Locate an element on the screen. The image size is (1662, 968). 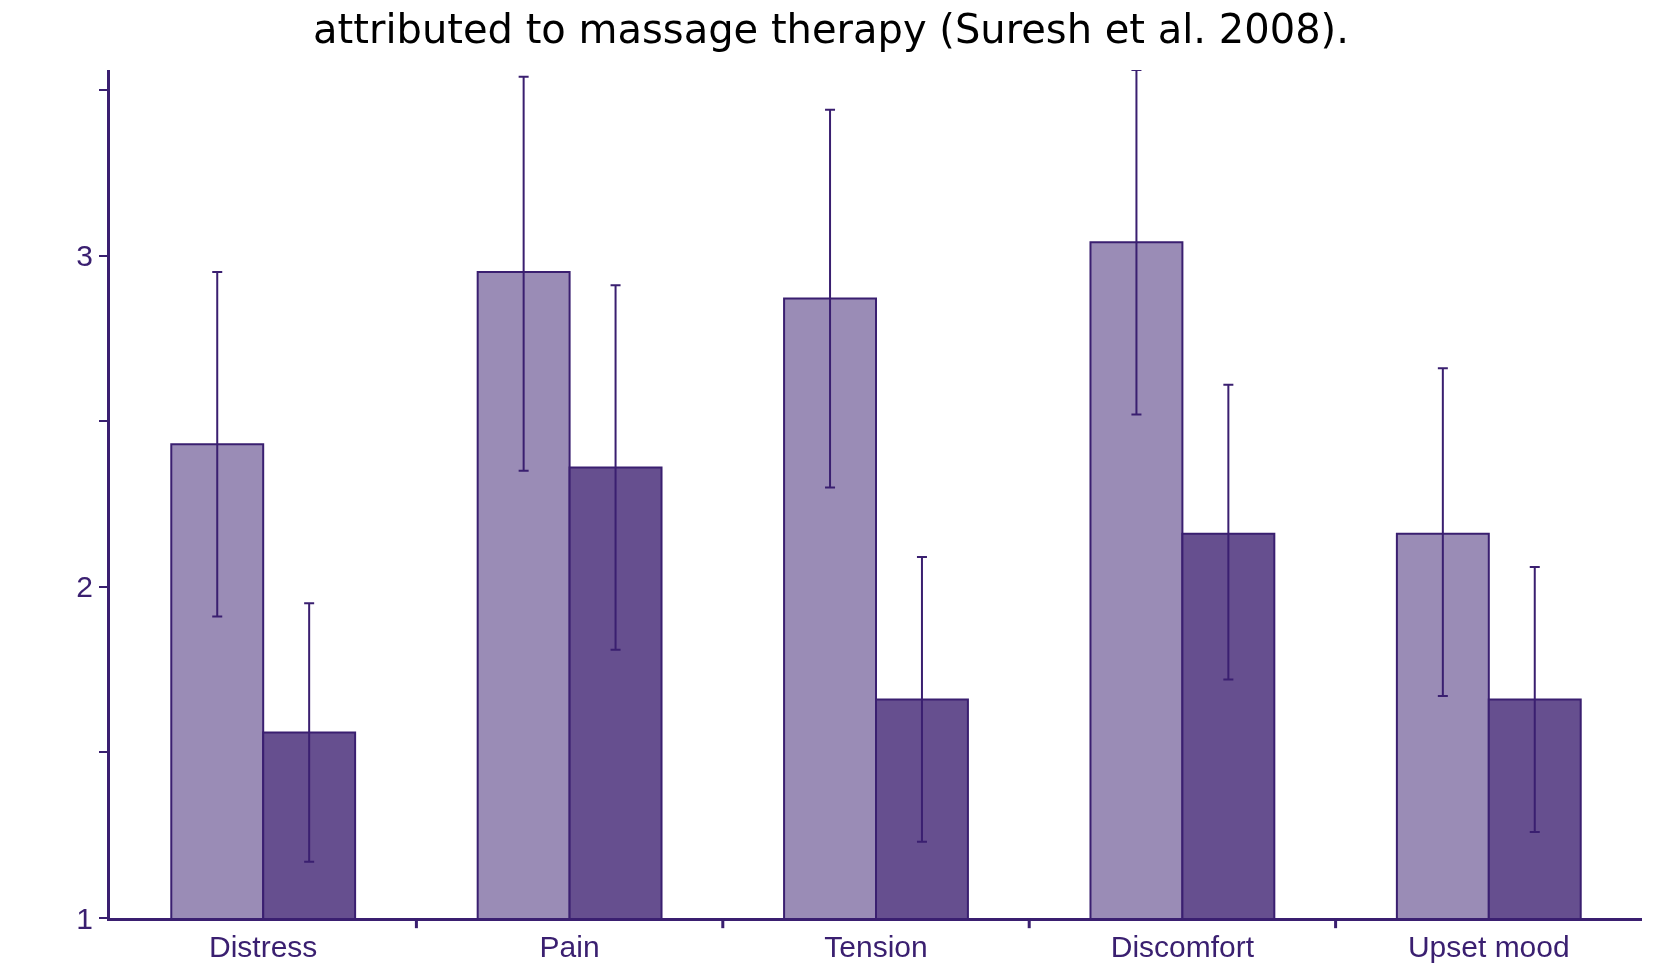
chart-title: attributed to massage therapy (Suresh et al. 2008). is located at coordinates (831, 28).